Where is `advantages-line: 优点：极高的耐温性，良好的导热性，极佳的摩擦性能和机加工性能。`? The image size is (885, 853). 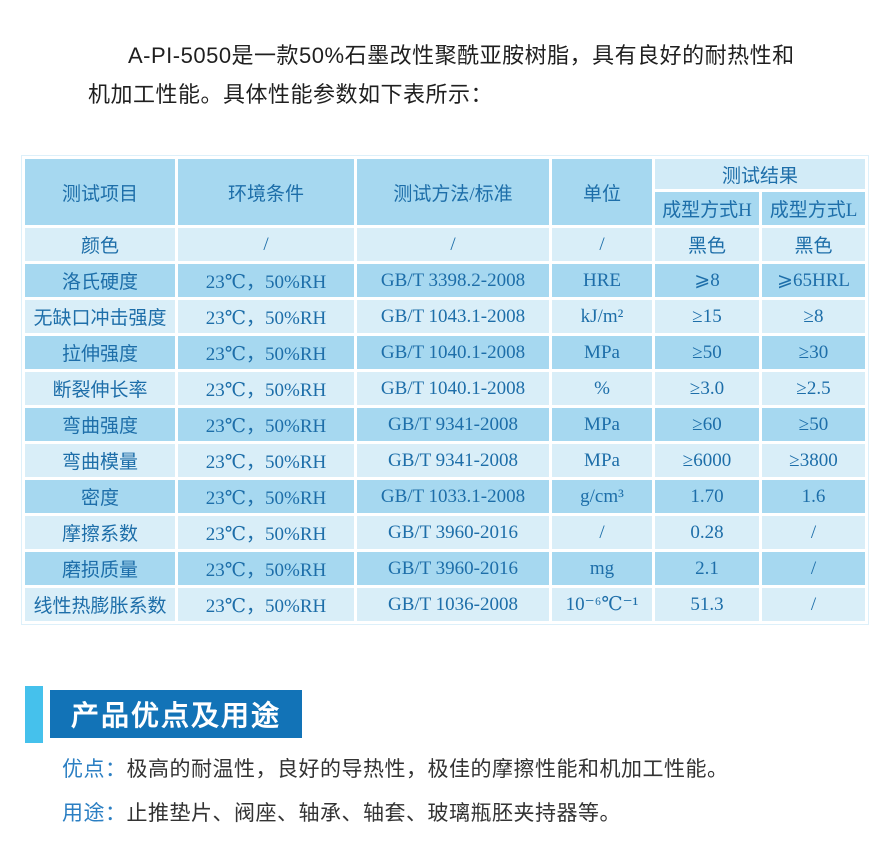
advantages-line: 优点：极高的耐温性，良好的导热性，极佳的摩擦性能和机加工性能。 is located at coordinates (473, 770).